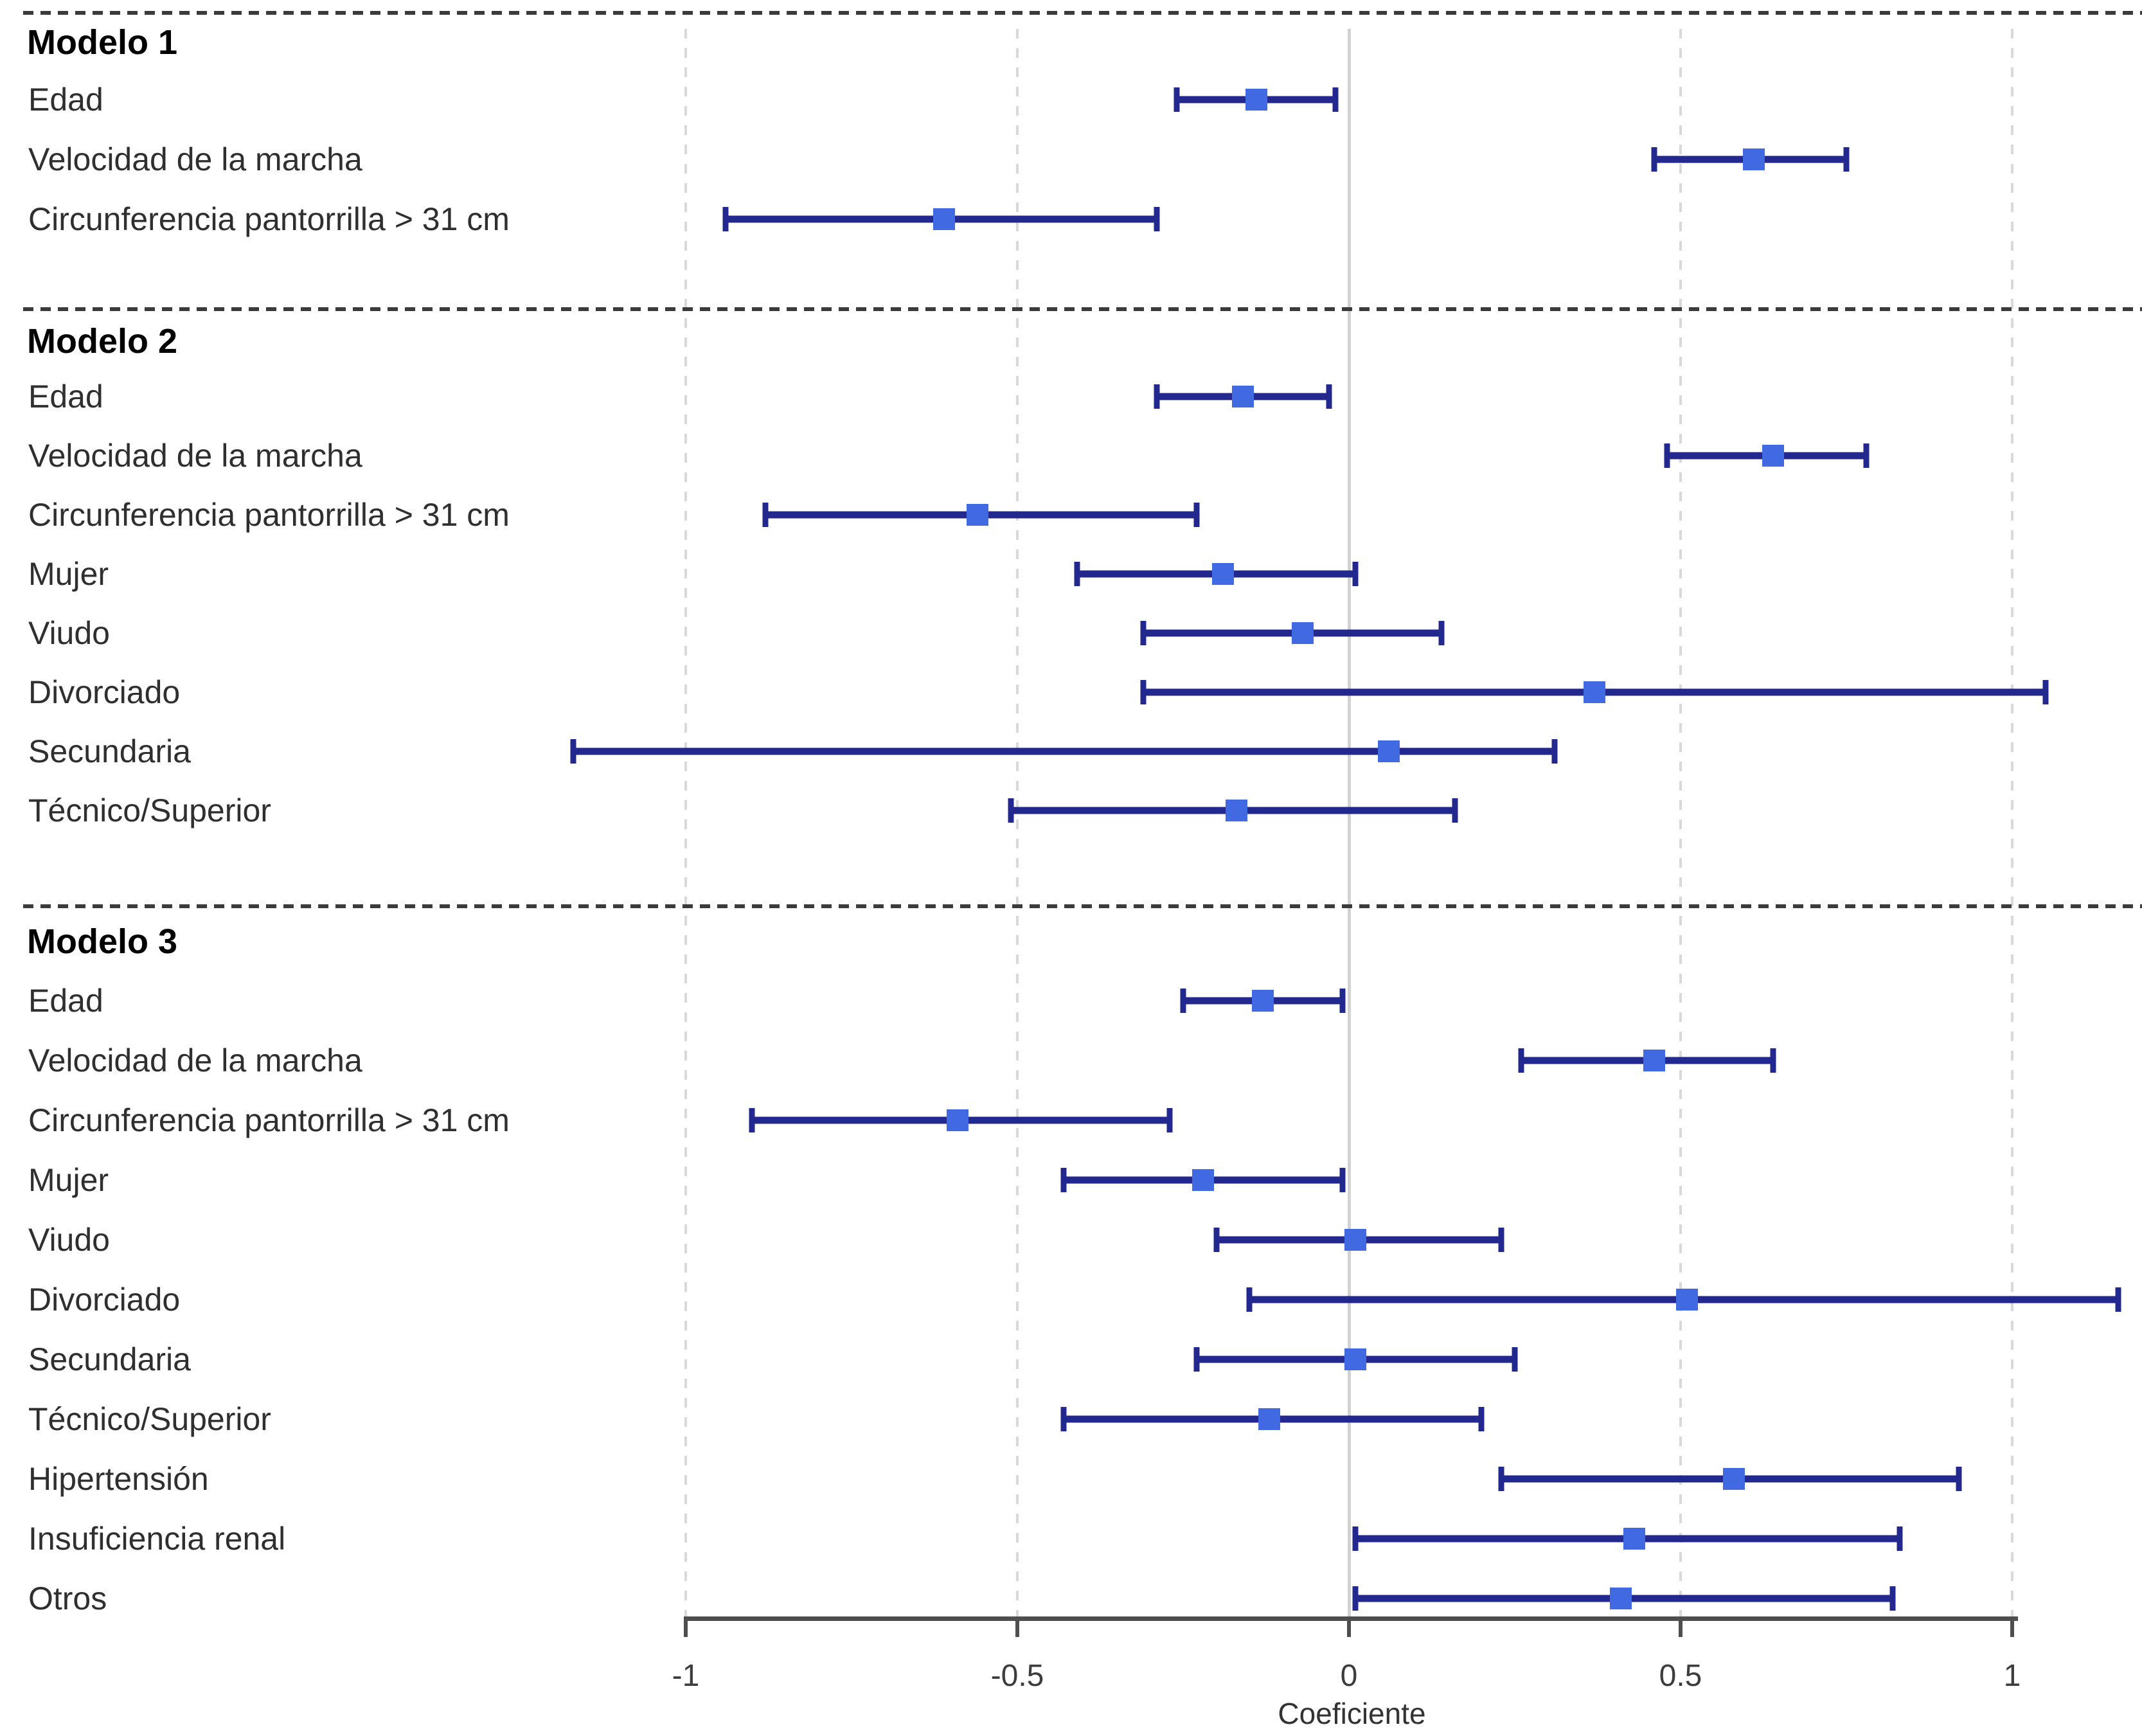 This screenshot has width=2142, height=1736. I want to click on x-axis-line, so click(1352, 1618).